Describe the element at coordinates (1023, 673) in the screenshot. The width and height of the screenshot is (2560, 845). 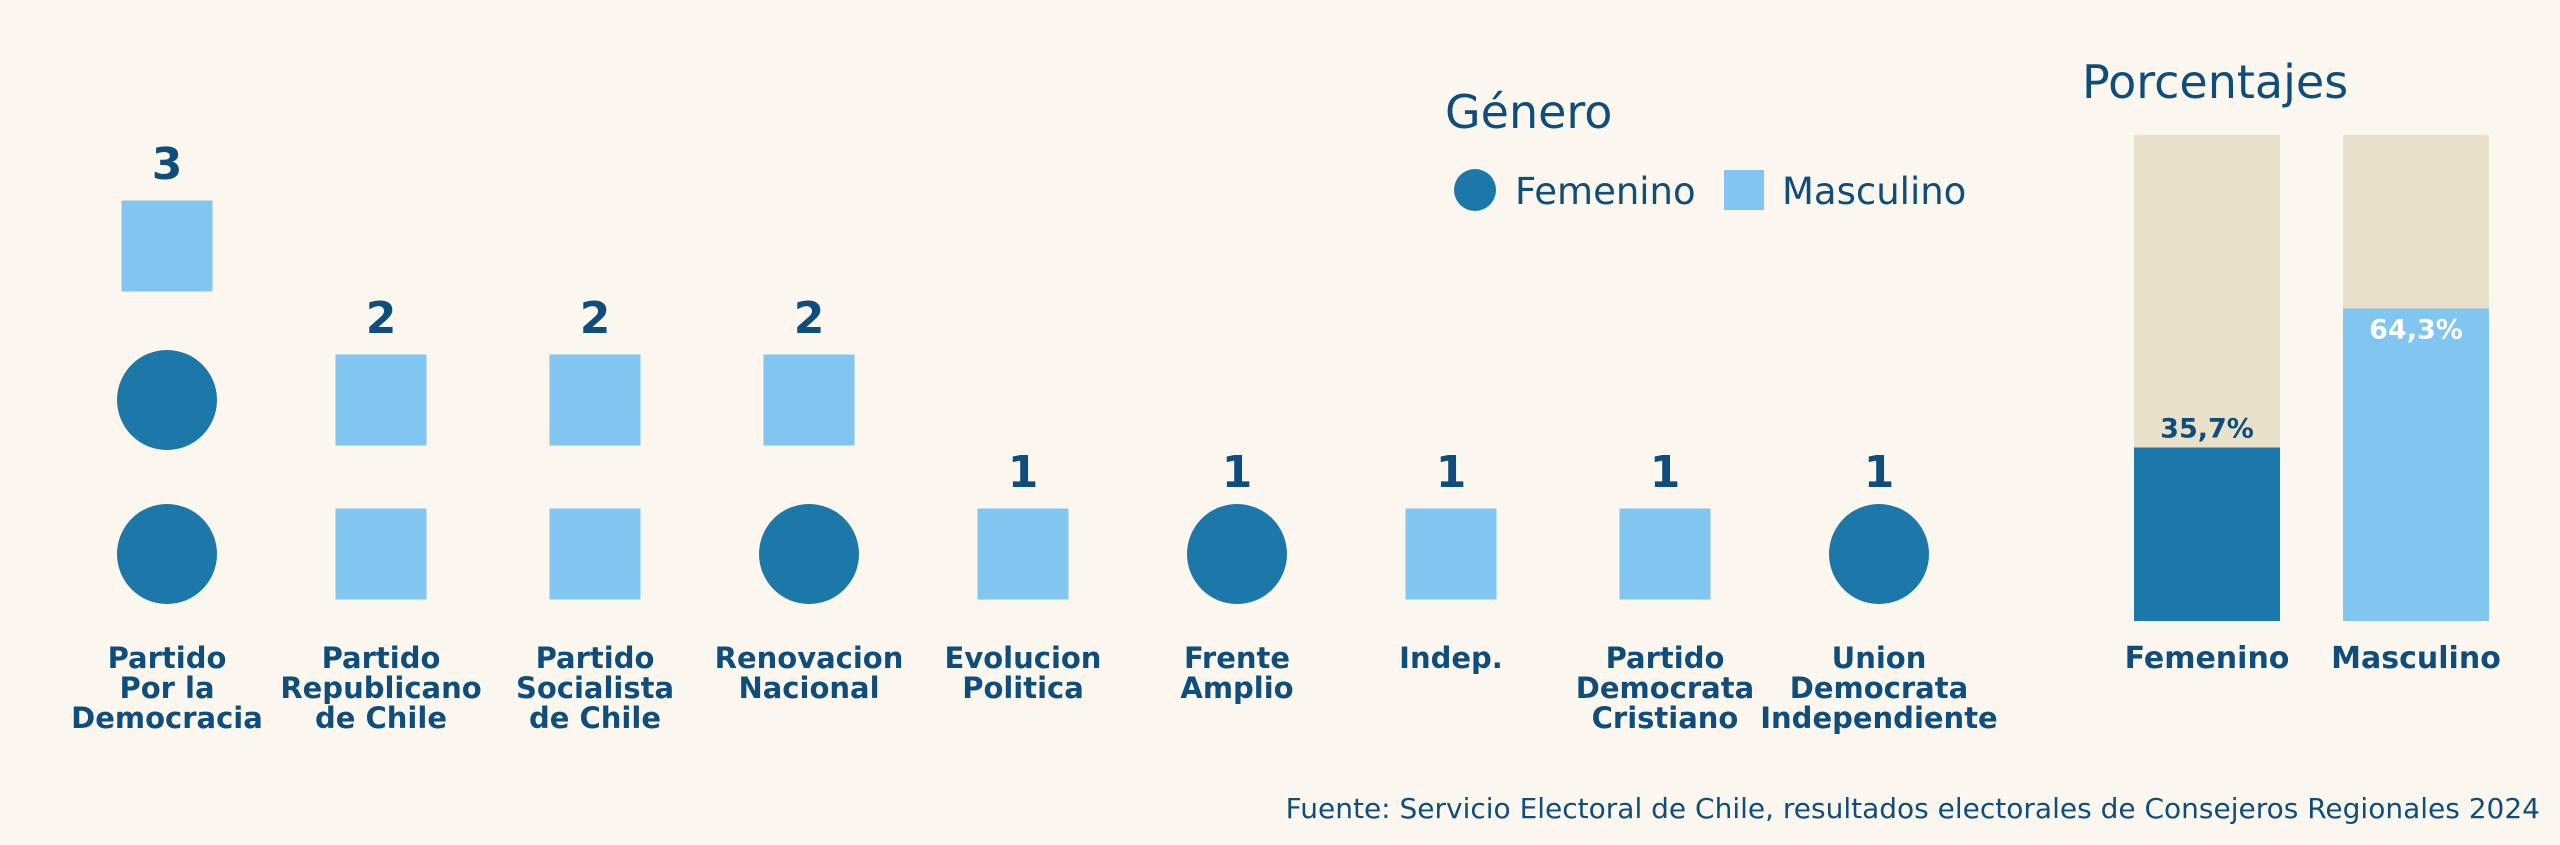
I see `party-label: Evolucion Politica` at that location.